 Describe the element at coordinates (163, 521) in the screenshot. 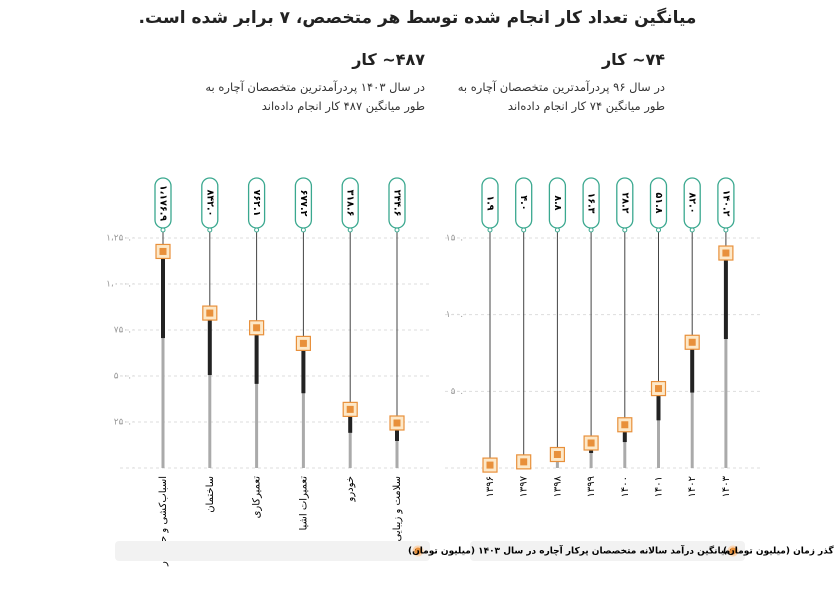

I see `x-tick-label: اسباب‌کشی و حمل‌بار` at that location.